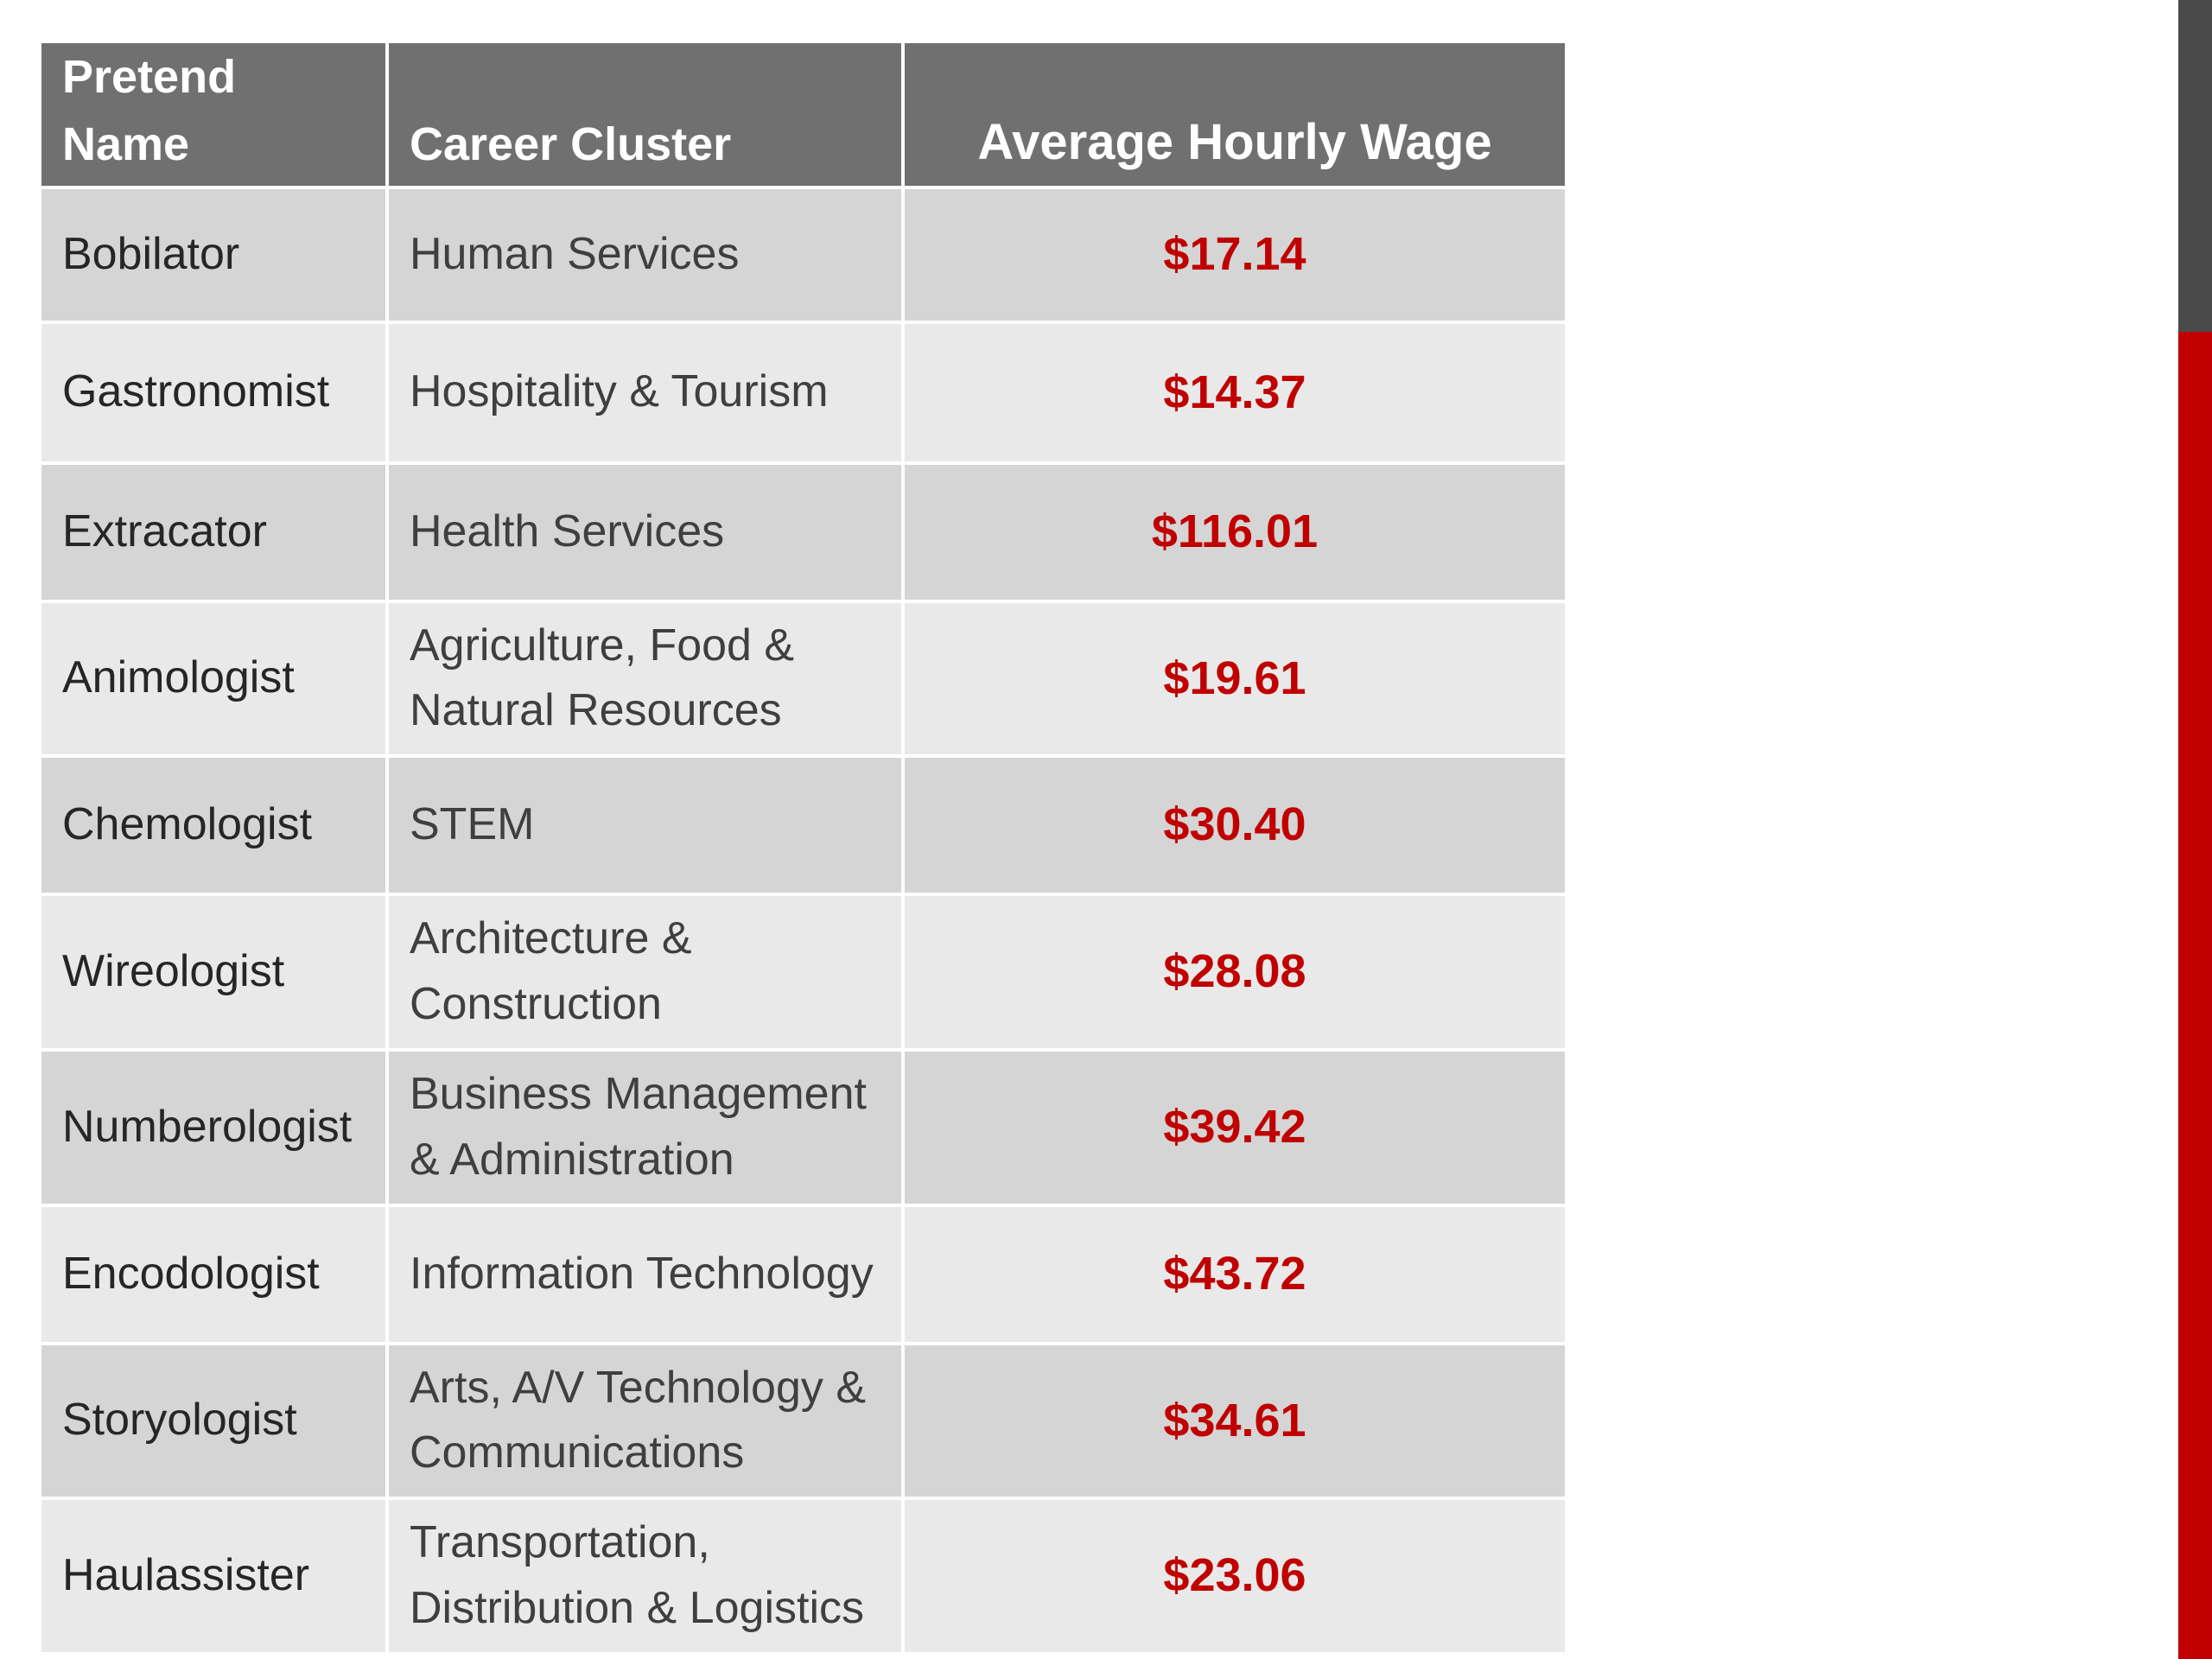 This screenshot has height=1659, width=2212. What do you see at coordinates (1234, 972) in the screenshot?
I see `wage-cell: $28.08` at bounding box center [1234, 972].